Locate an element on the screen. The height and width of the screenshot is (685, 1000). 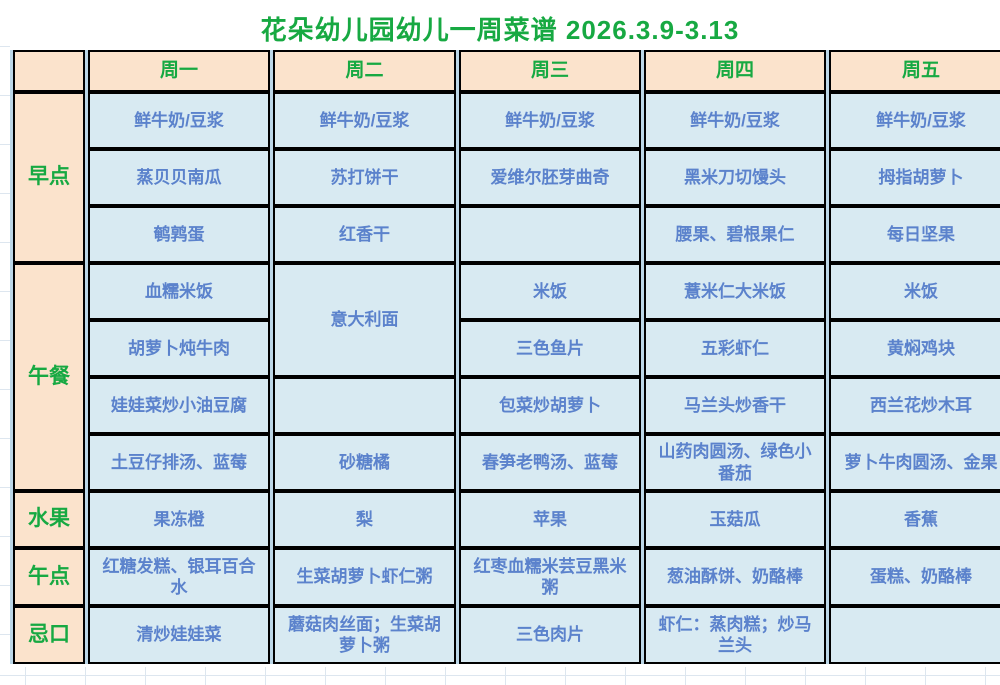
menu-cell: 红糖发糕、银耳百合水 is located at coordinates (179, 577).